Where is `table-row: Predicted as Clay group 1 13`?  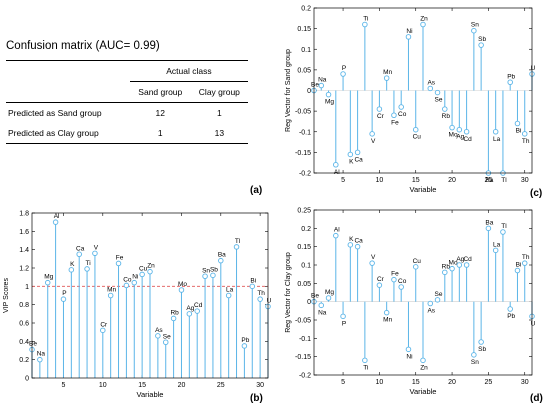 table-row: Predicted as Clay group 1 13 is located at coordinates (127, 133).